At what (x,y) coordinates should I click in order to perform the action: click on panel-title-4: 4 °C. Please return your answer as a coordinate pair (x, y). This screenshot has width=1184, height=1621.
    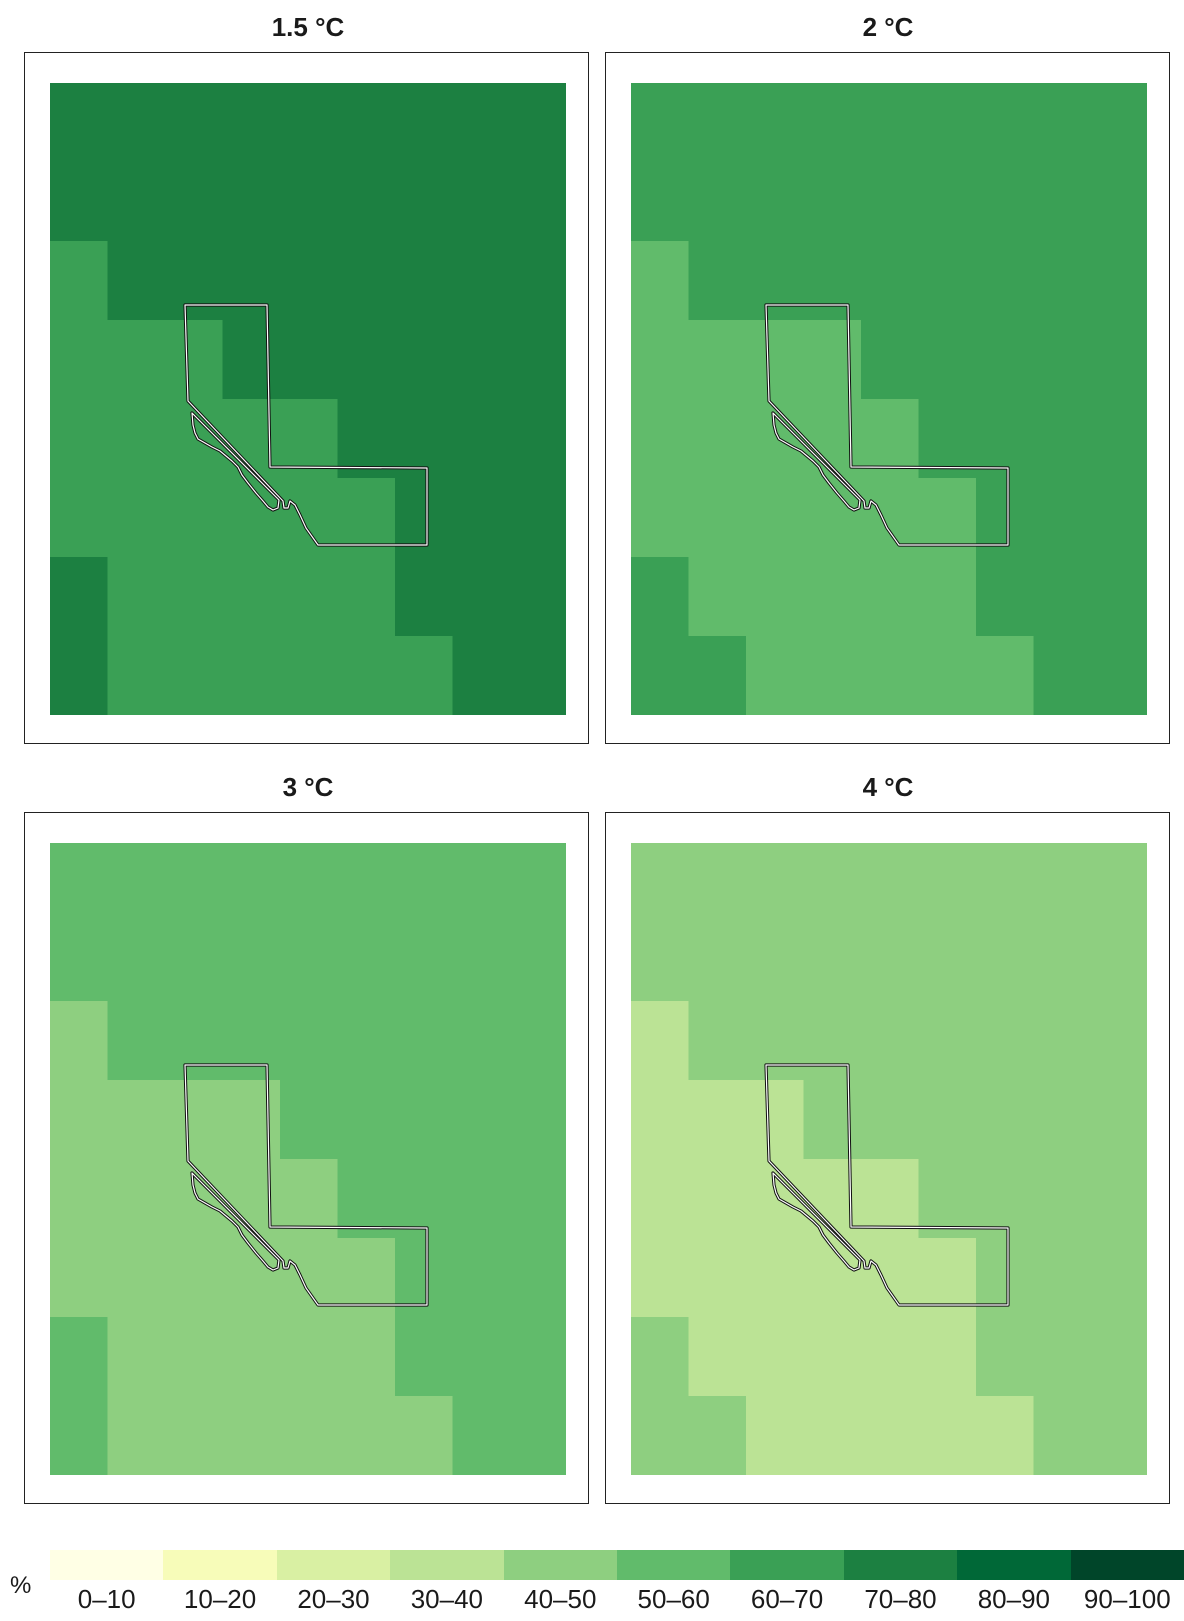
    Looking at the image, I should click on (888, 787).